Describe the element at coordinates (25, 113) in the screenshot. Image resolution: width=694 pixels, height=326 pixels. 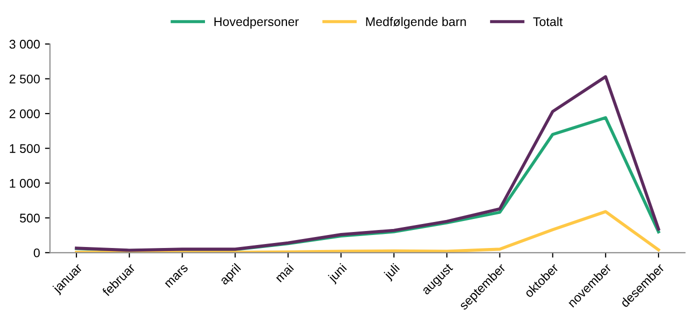
I see `y-tick-label: 2 000` at that location.